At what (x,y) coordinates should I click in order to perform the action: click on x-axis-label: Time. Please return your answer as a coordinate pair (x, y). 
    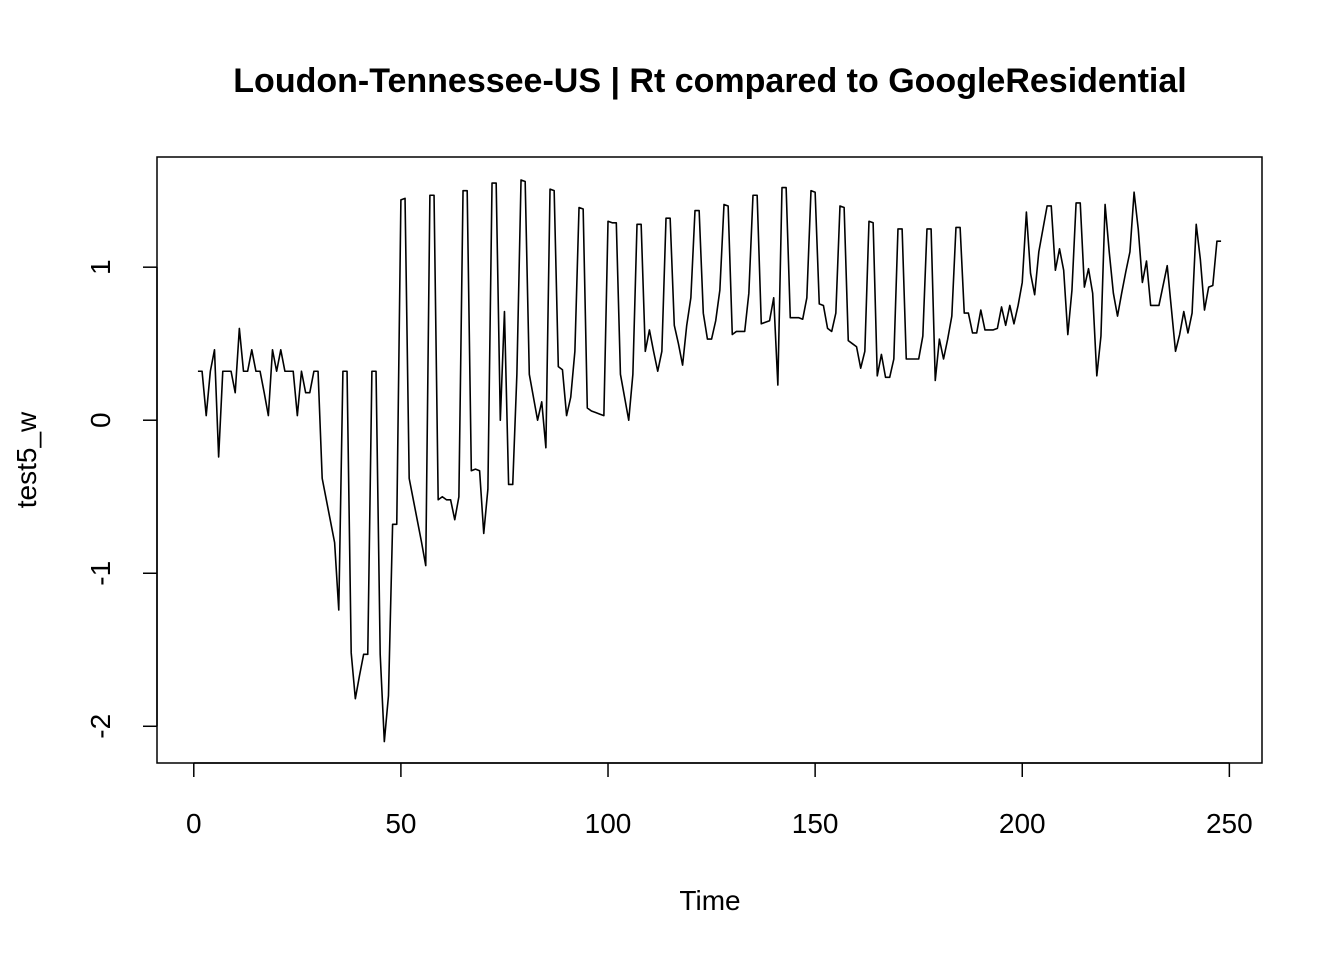
    Looking at the image, I should click on (709, 900).